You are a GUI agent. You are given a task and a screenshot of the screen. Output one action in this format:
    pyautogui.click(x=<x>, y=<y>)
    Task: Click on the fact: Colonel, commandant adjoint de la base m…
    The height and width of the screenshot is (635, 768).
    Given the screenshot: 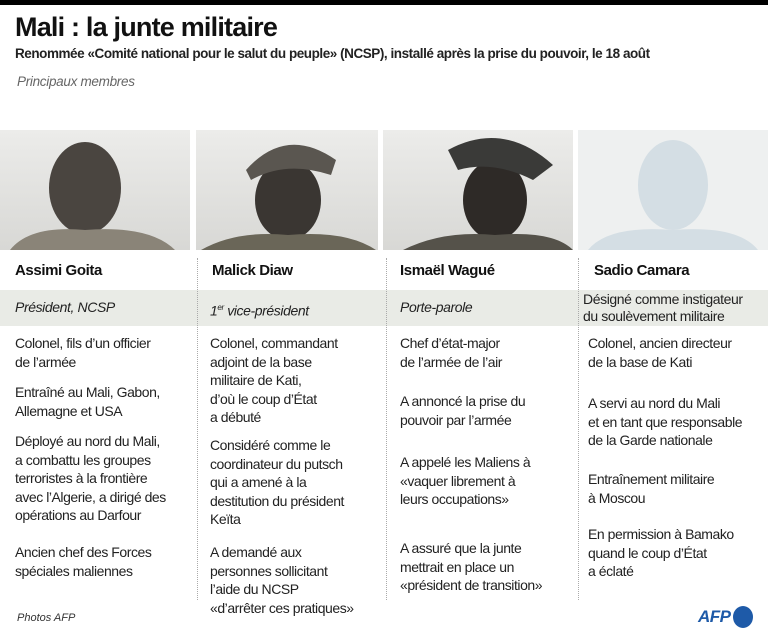 What is the action you would take?
    pyautogui.click(x=274, y=380)
    